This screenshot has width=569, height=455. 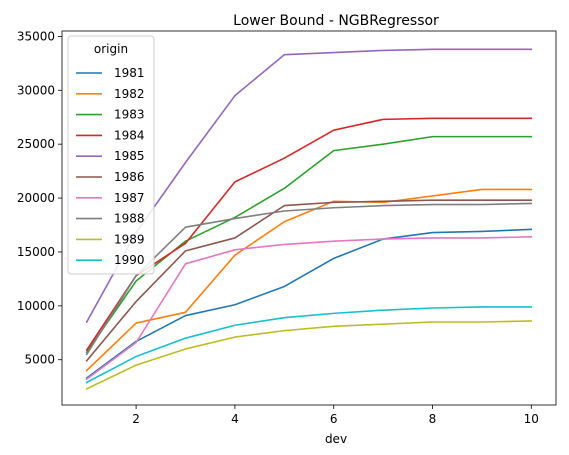 I want to click on x-tick-label: 2, so click(x=136, y=419).